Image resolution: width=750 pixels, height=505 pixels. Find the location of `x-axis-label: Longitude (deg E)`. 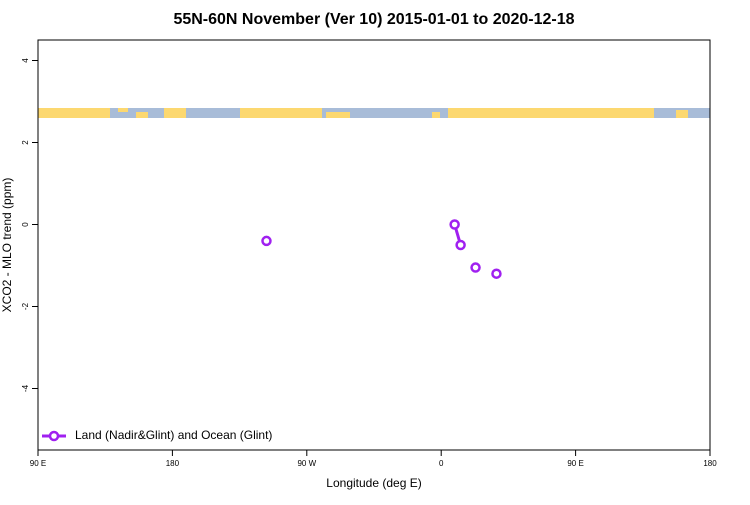

x-axis-label: Longitude (deg E) is located at coordinates (373, 483).